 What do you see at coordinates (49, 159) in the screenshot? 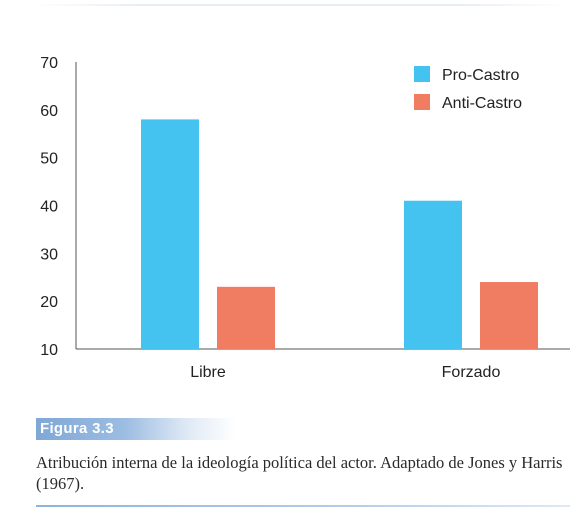
I see `y-tick-label: 50` at bounding box center [49, 159].